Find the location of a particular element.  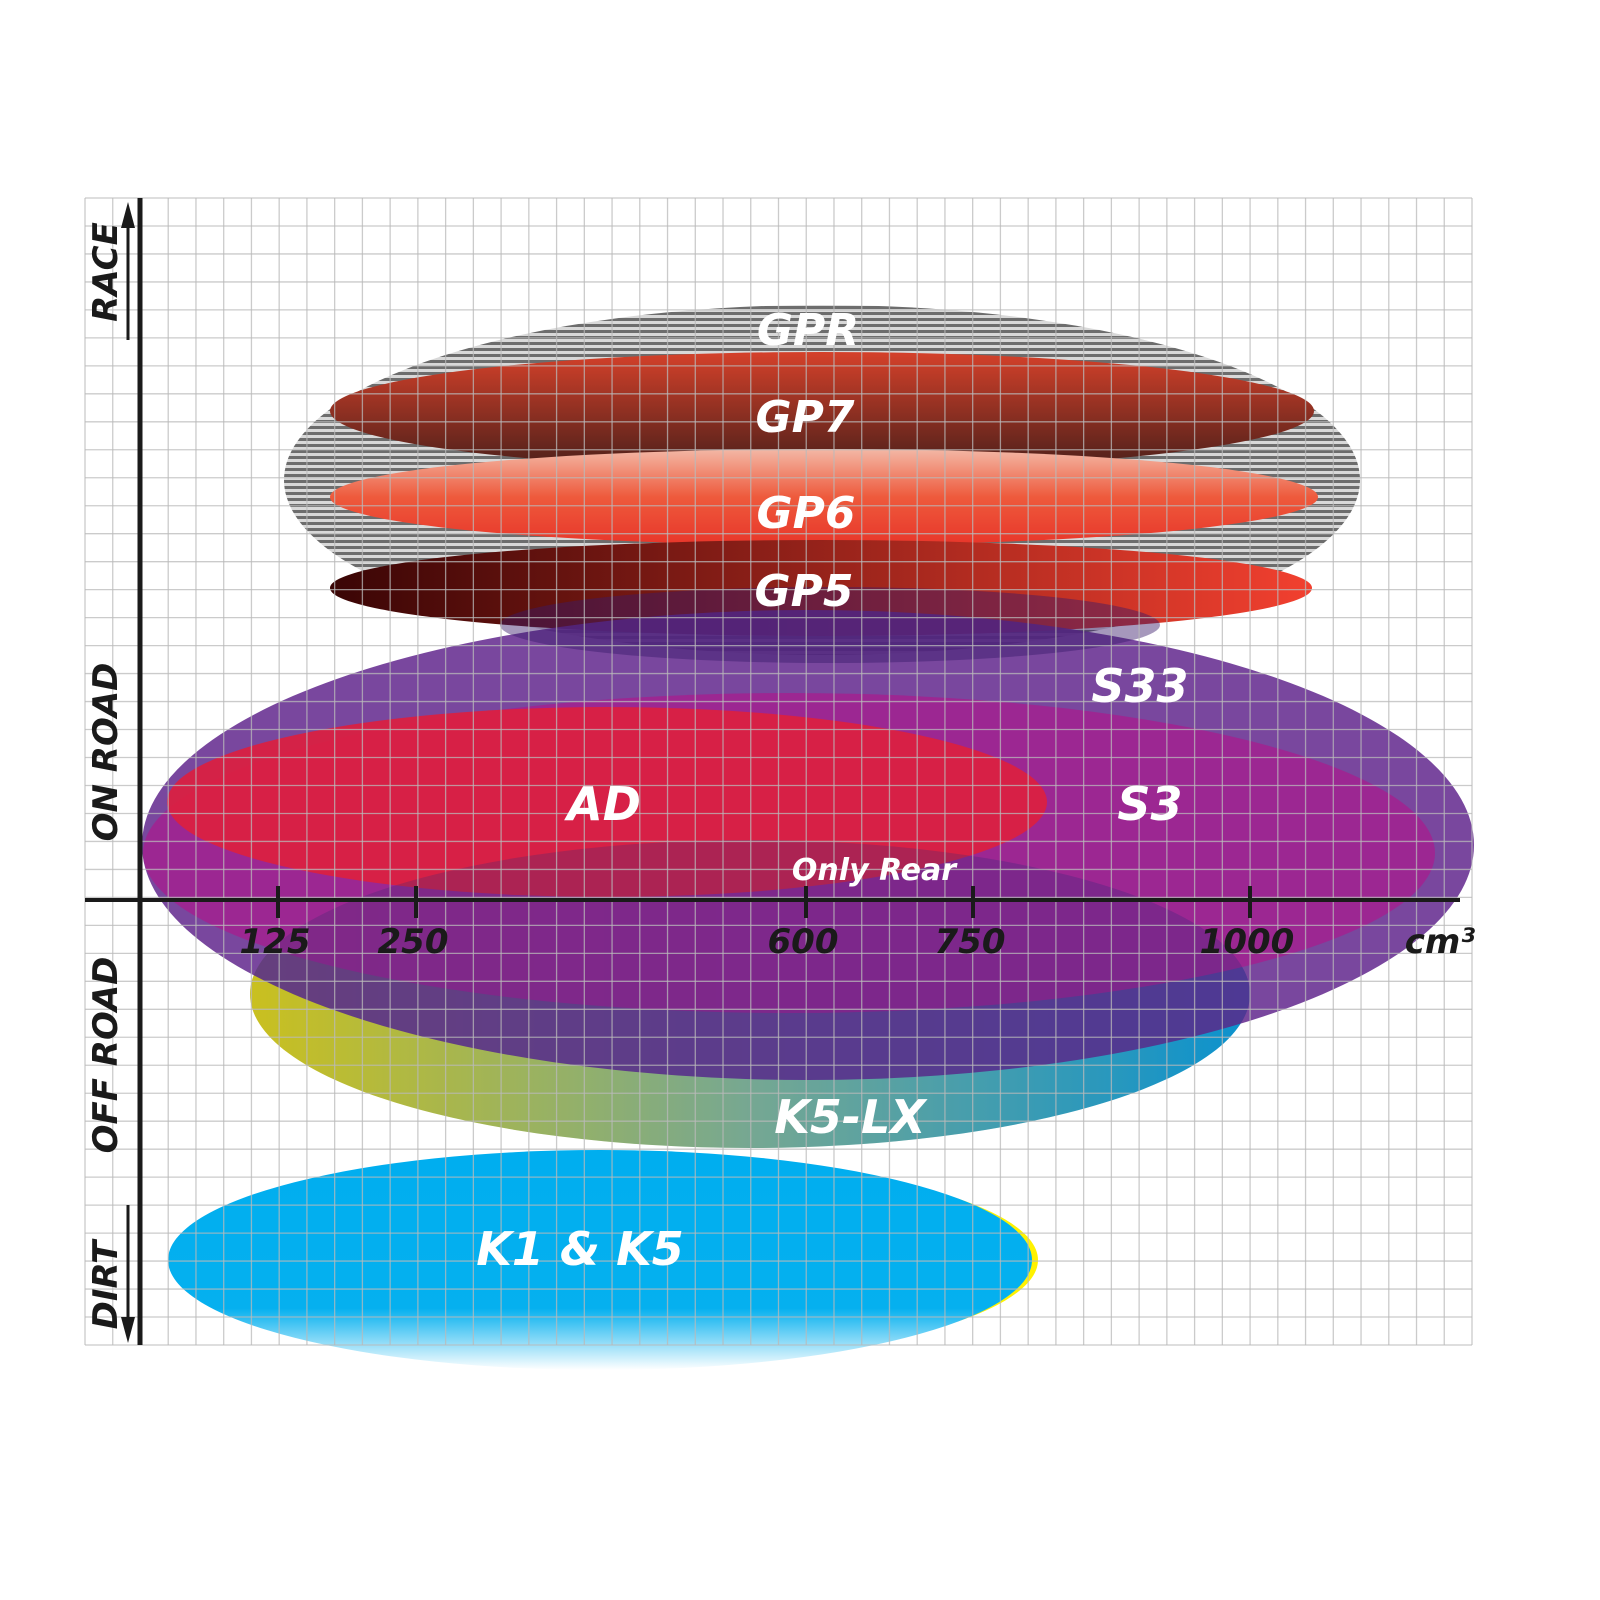

x-tick-label: 600 is located at coordinates (803, 942).